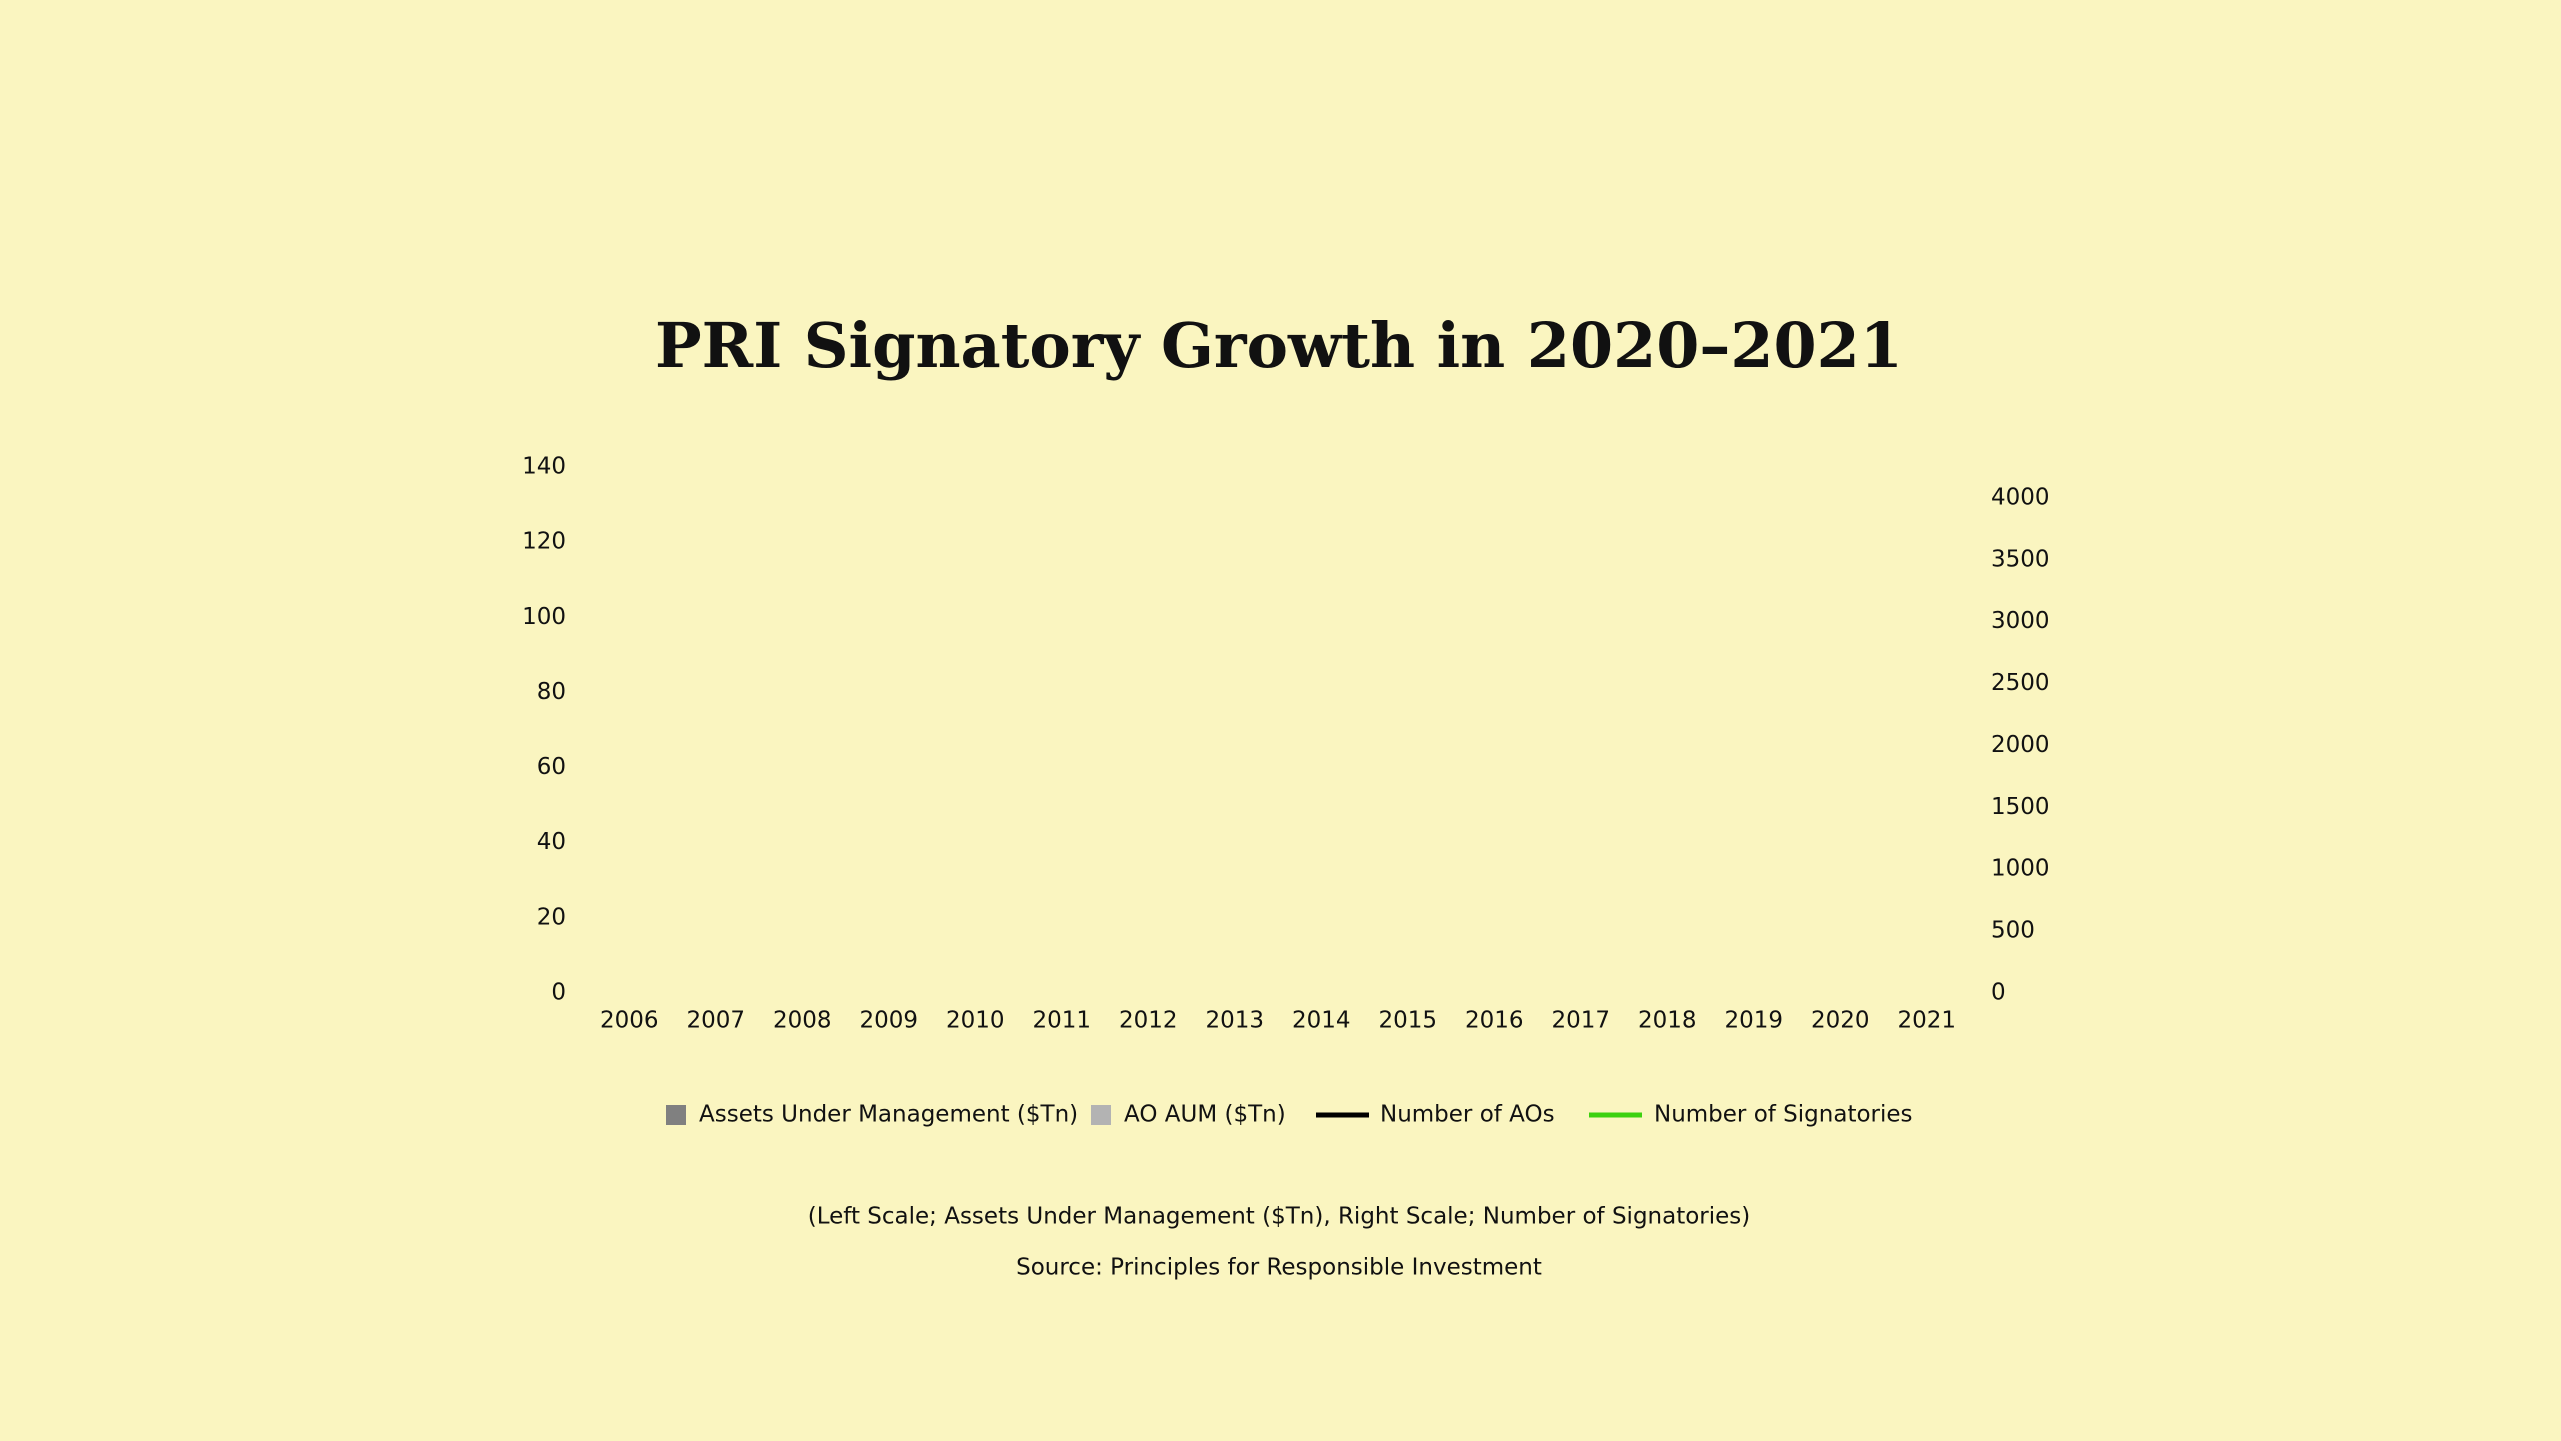 The height and width of the screenshot is (1441, 2561). Describe the element at coordinates (802, 1021) in the screenshot. I see `x-tick-label: 2008` at that location.